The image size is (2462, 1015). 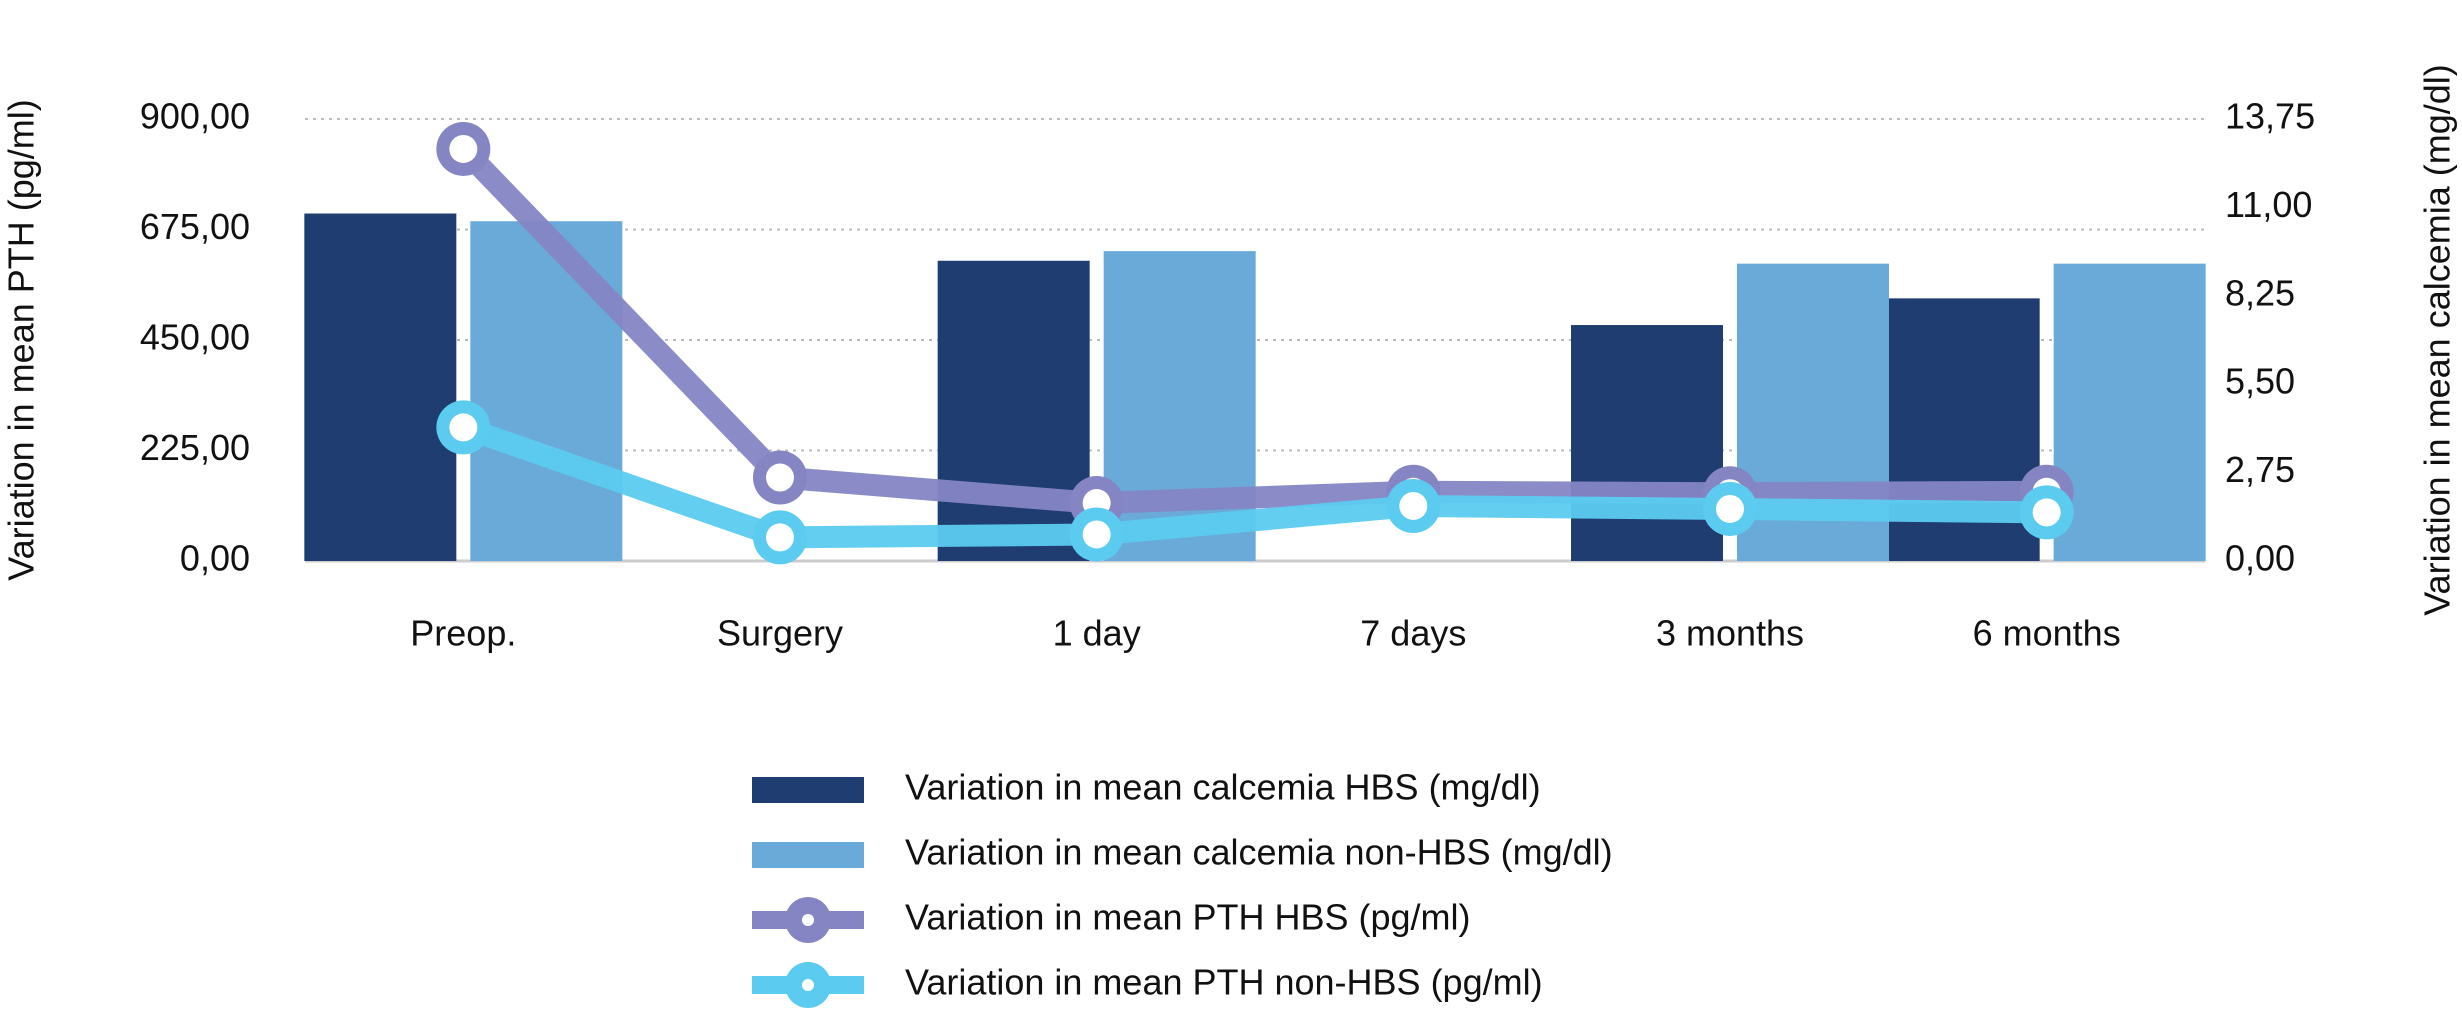 I want to click on x-tick-label: Preop., so click(x=463, y=633).